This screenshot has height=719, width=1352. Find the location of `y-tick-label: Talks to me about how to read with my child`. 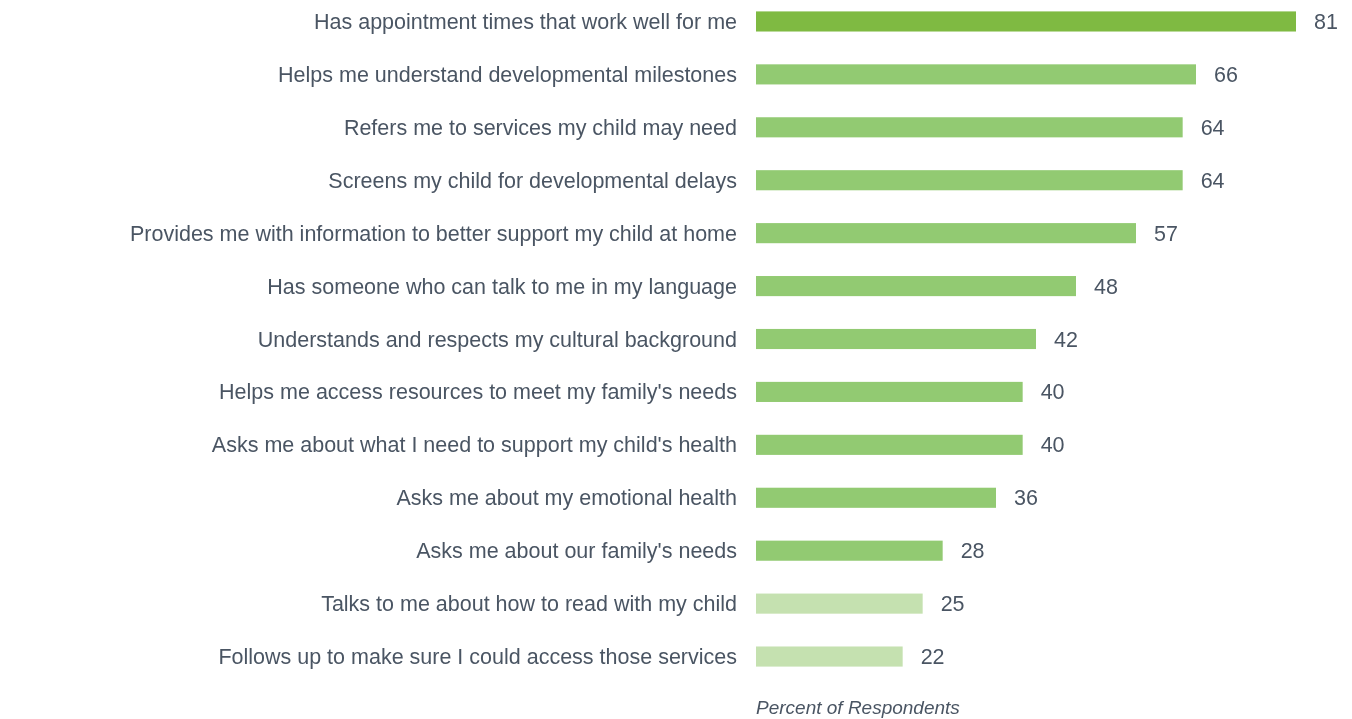

y-tick-label: Talks to me about how to read with my child is located at coordinates (529, 604).